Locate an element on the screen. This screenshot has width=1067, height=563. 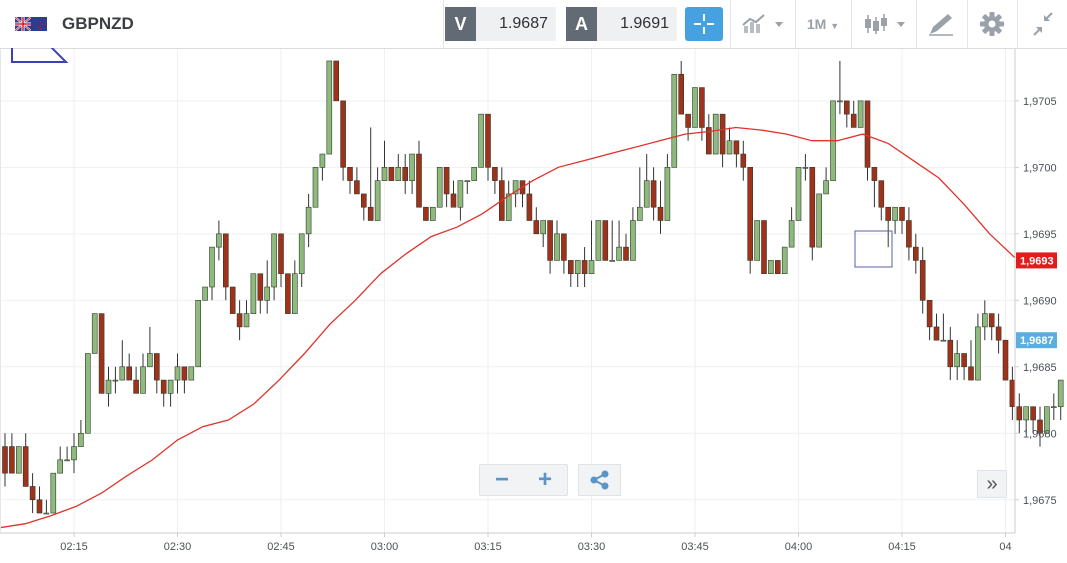
y-tick-label: 1,9705 is located at coordinates (1040, 102).